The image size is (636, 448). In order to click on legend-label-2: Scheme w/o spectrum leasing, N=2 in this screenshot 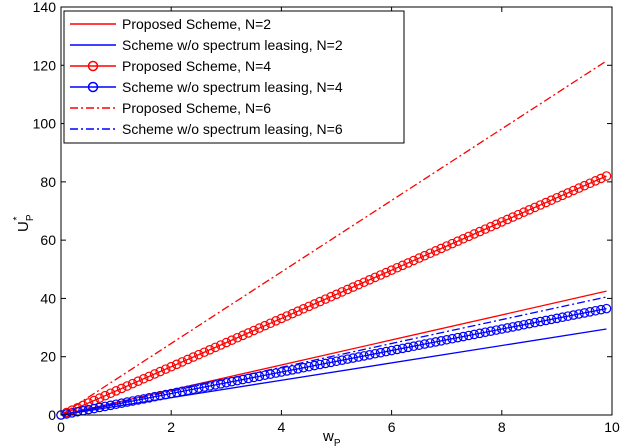, I will do `click(232, 45)`.